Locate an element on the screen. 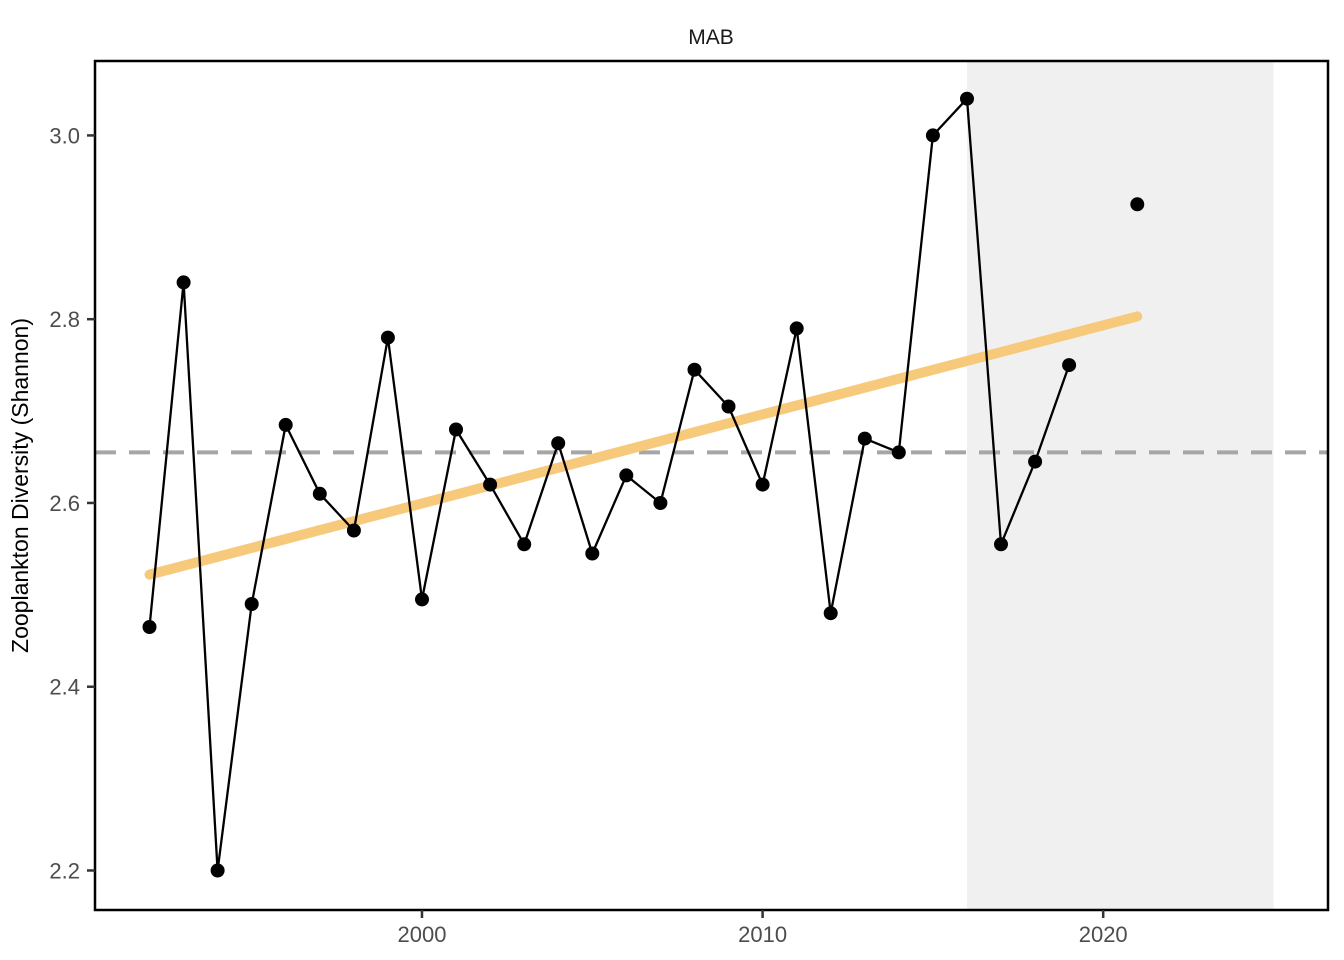 The width and height of the screenshot is (1344, 960). x-tick-label: 2020 is located at coordinates (1103, 934).